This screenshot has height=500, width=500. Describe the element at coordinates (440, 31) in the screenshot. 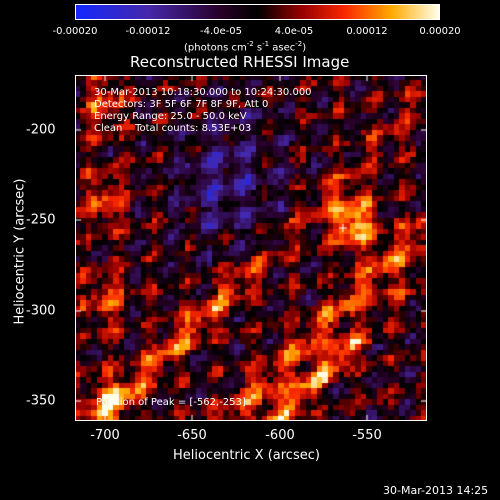

I see `colorbar-tick: 0.00020` at that location.